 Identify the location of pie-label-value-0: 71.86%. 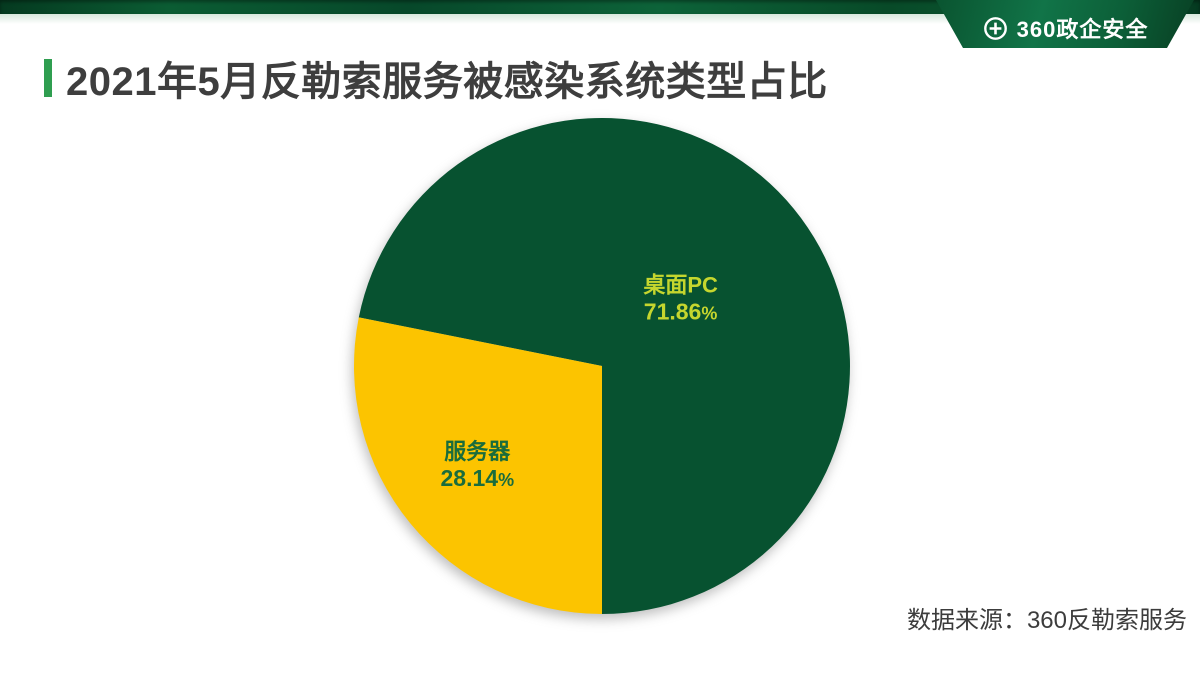
(681, 312).